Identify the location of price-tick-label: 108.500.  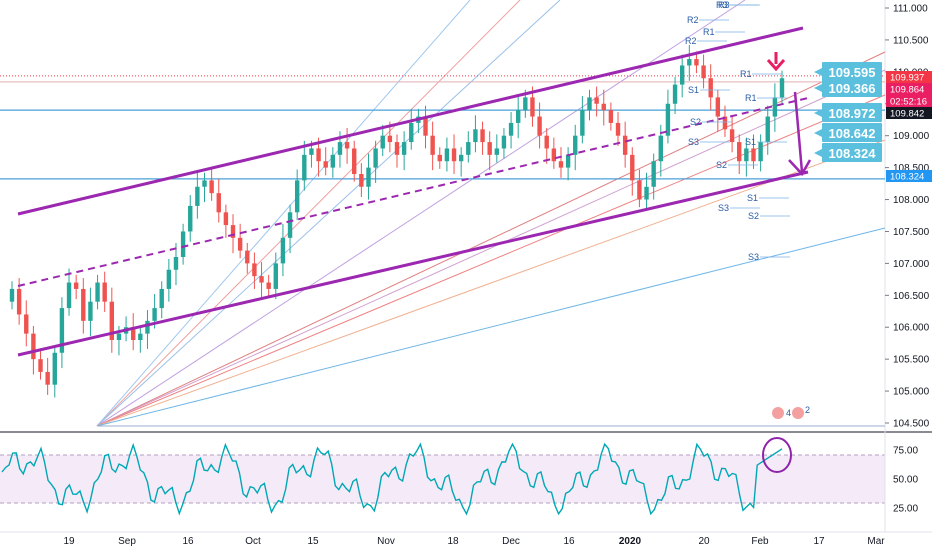
(911, 168).